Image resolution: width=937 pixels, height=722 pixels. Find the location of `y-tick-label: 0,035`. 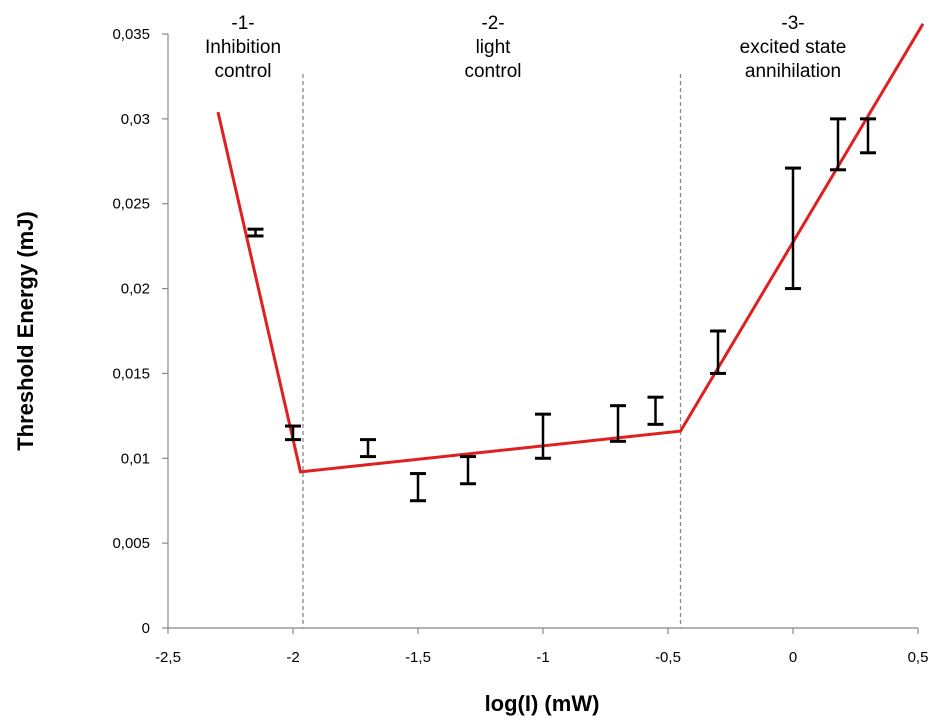

y-tick-label: 0,035 is located at coordinates (131, 34).